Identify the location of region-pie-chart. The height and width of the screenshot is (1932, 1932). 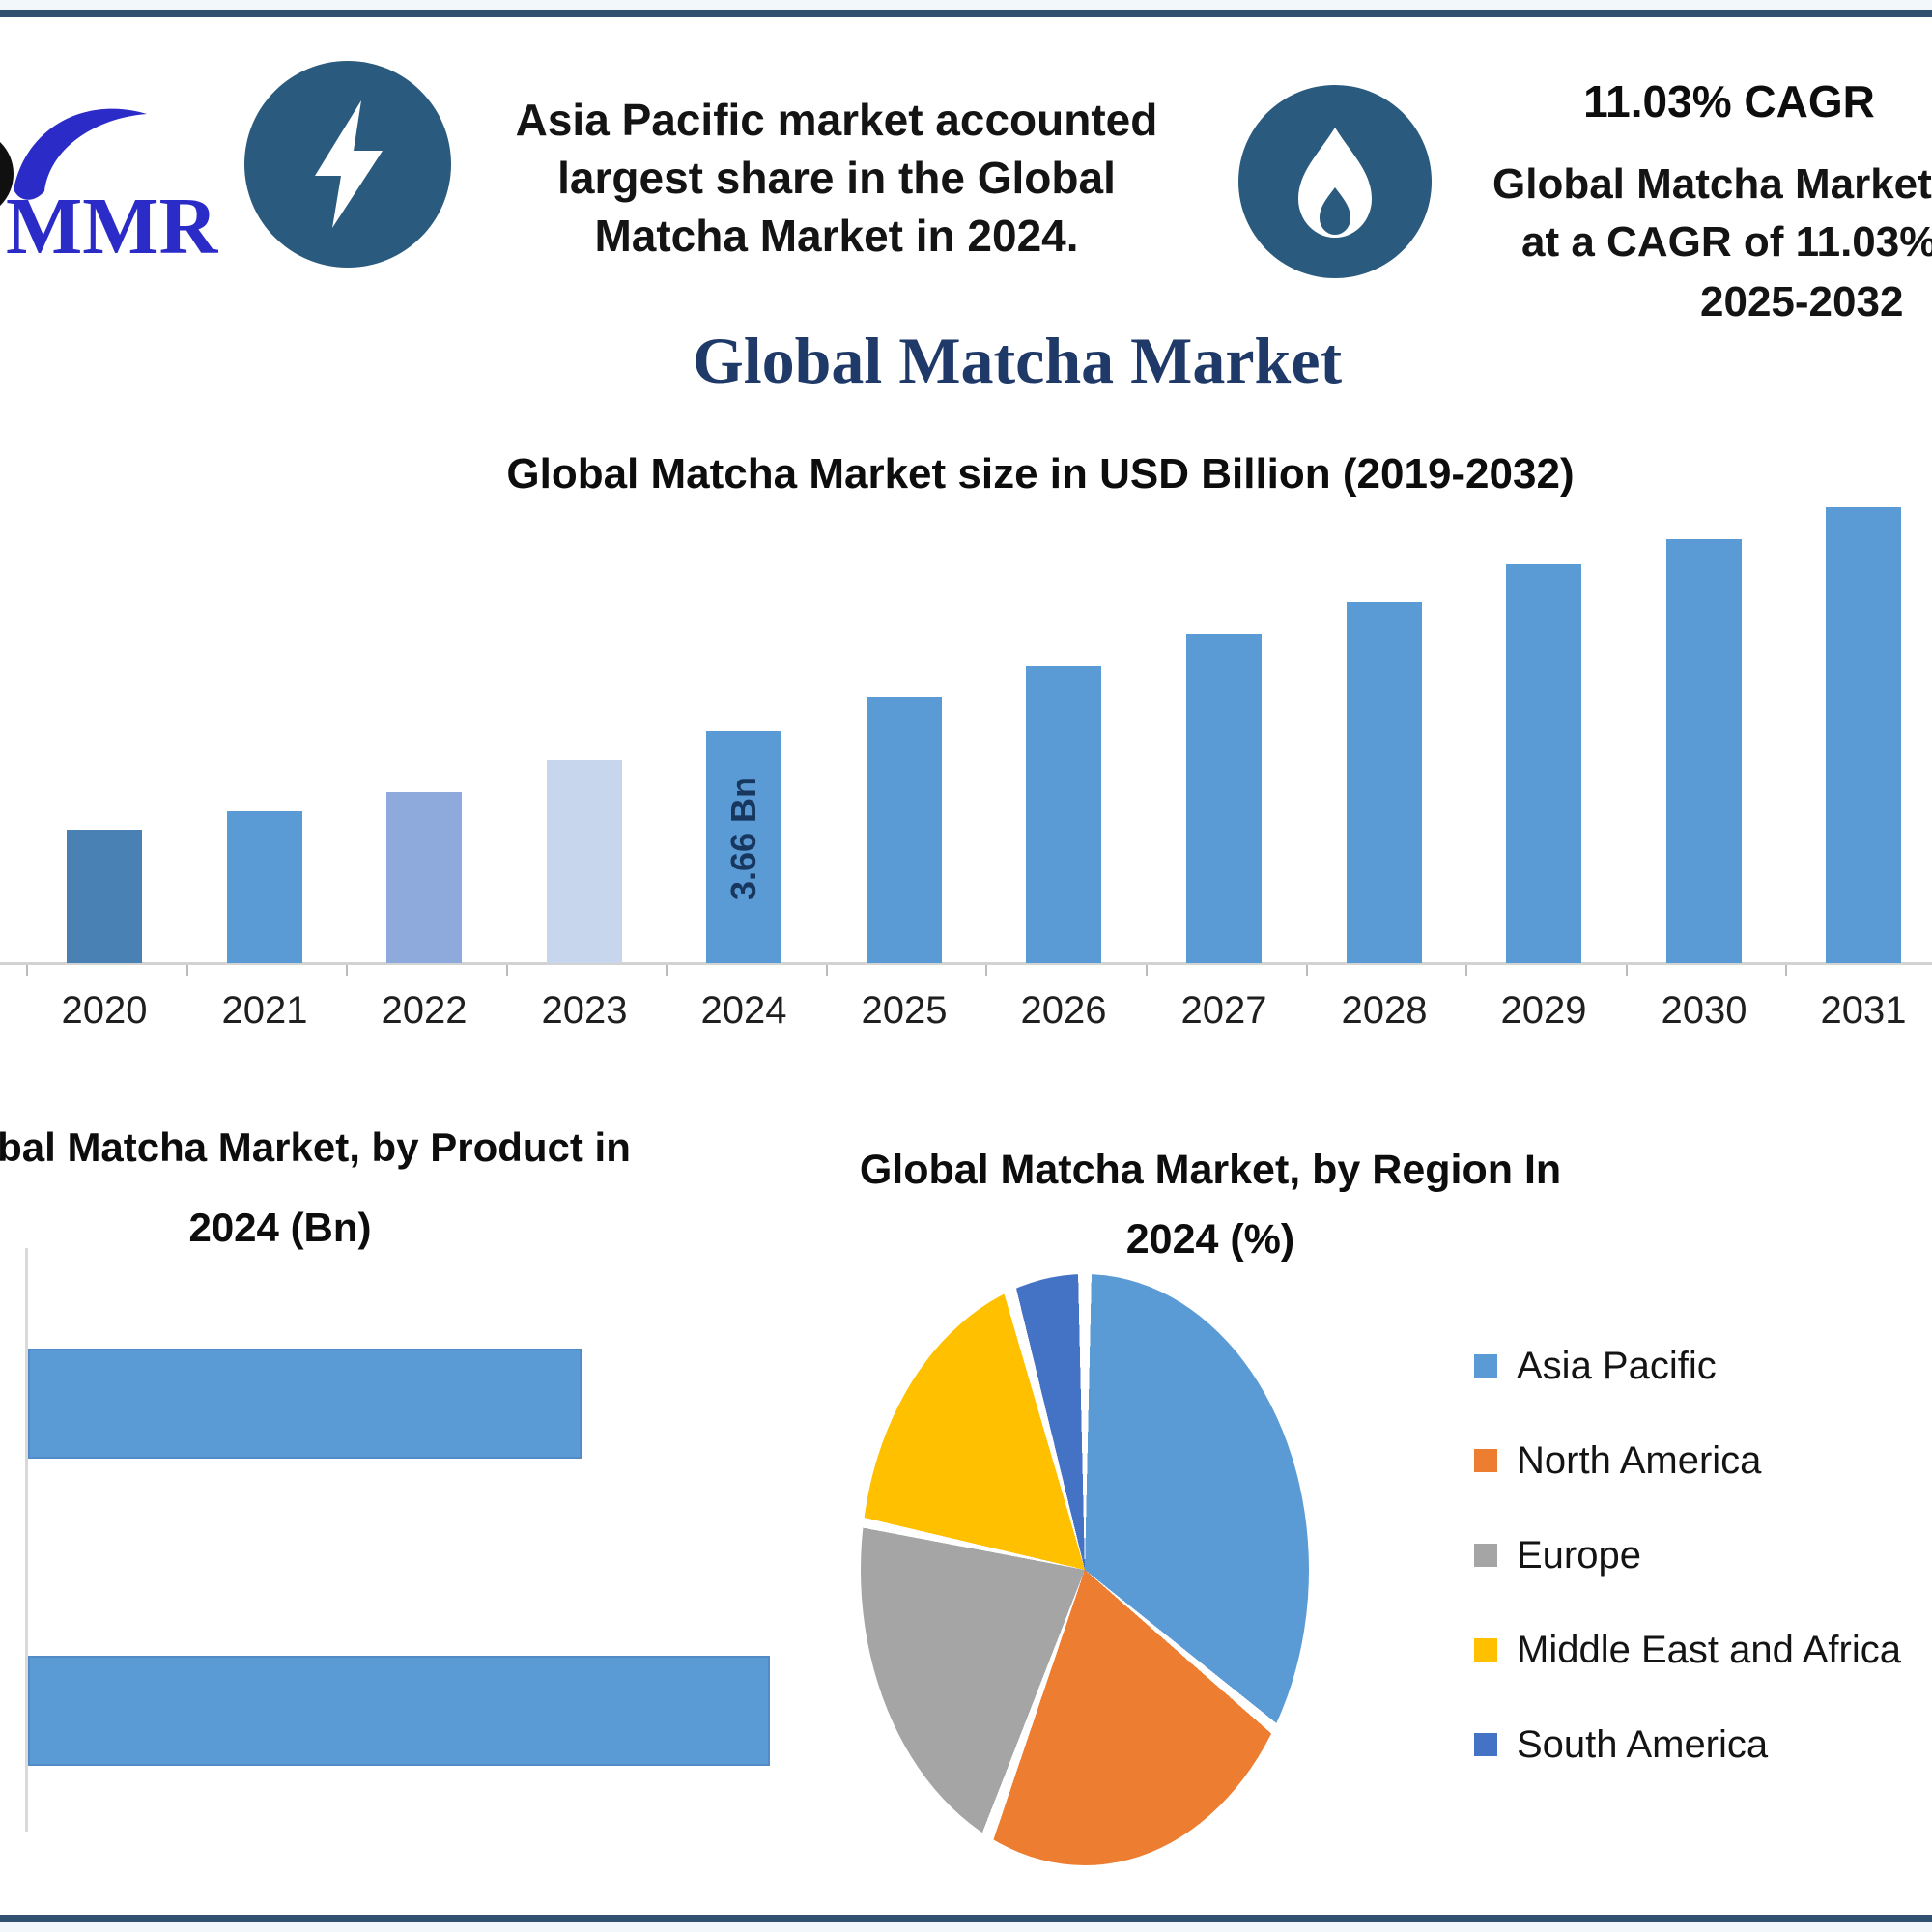
(1085, 1569).